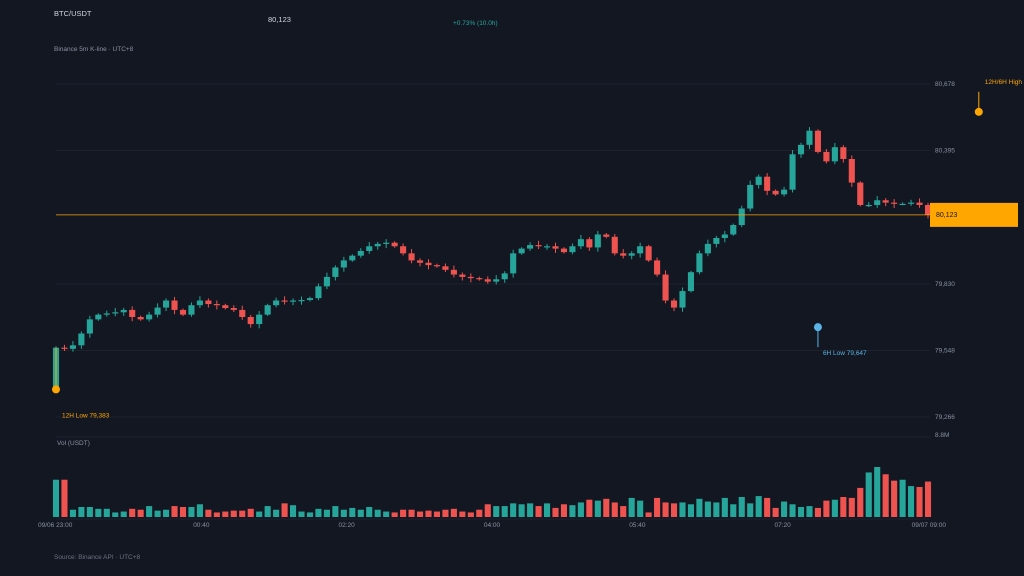  I want to click on low-12h-marker, so click(56, 389).